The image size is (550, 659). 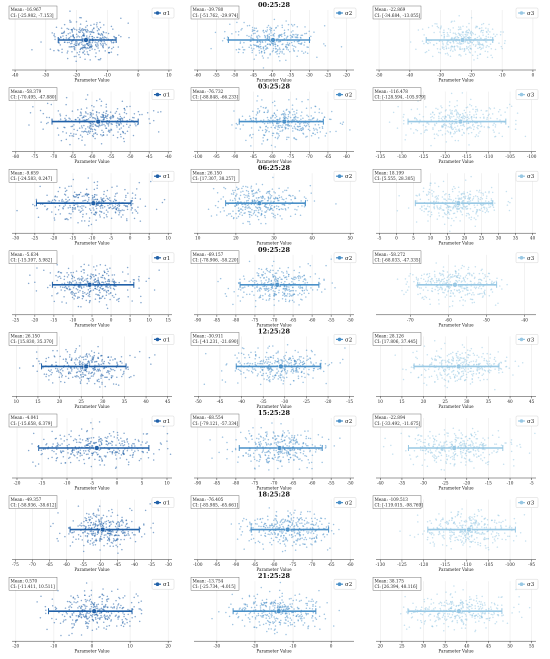 What do you see at coordinates (32, 15) in the screenshot?
I see `stats-ci-text: CI: [-25.982, -7.153]` at bounding box center [32, 15].